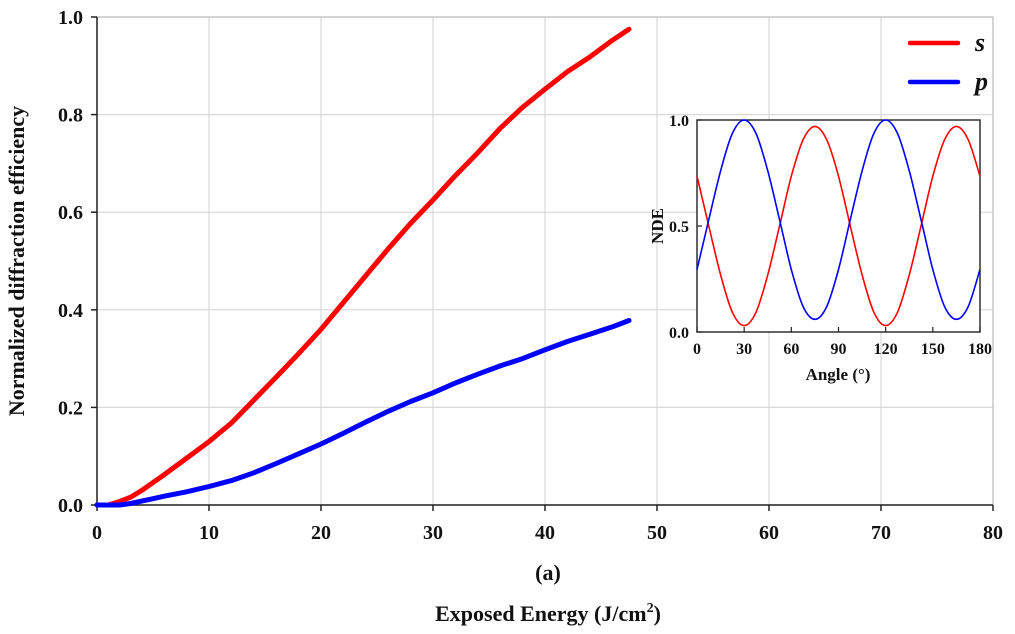 The width and height of the screenshot is (1015, 634). I want to click on main-y-tick-label: 0.4, so click(70, 311).